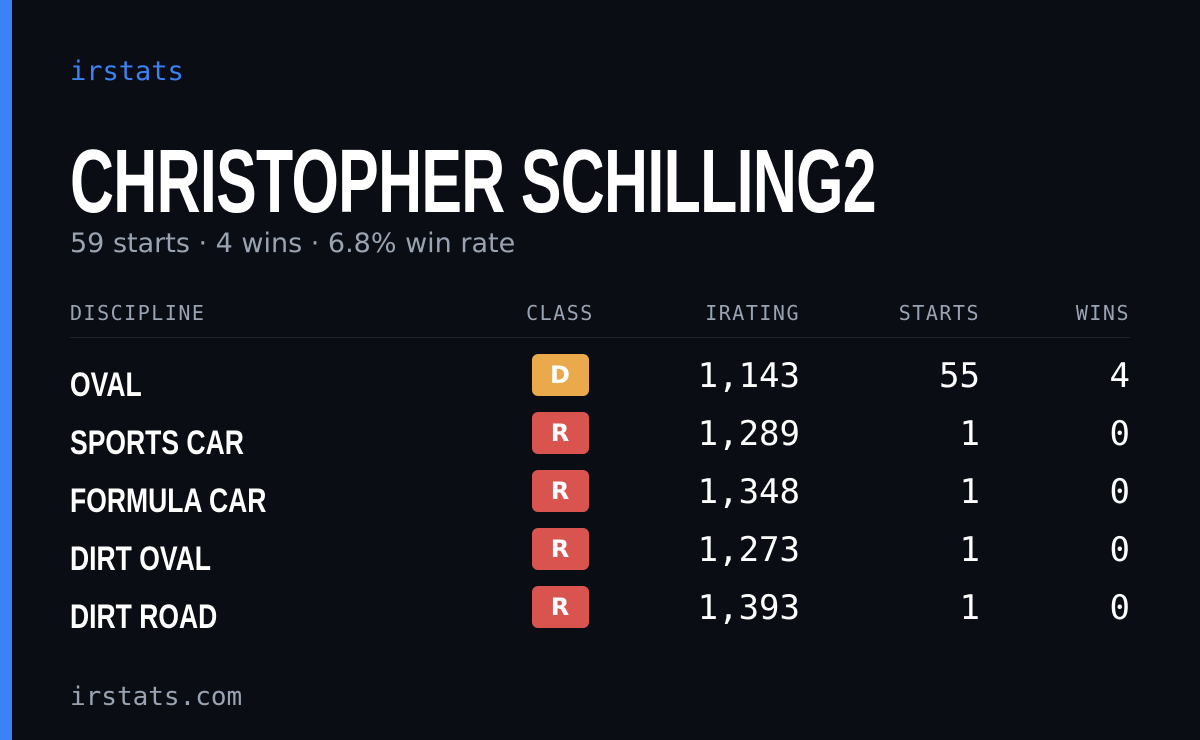 This screenshot has width=1200, height=740. I want to click on cell-value: 1,143, so click(748, 376).